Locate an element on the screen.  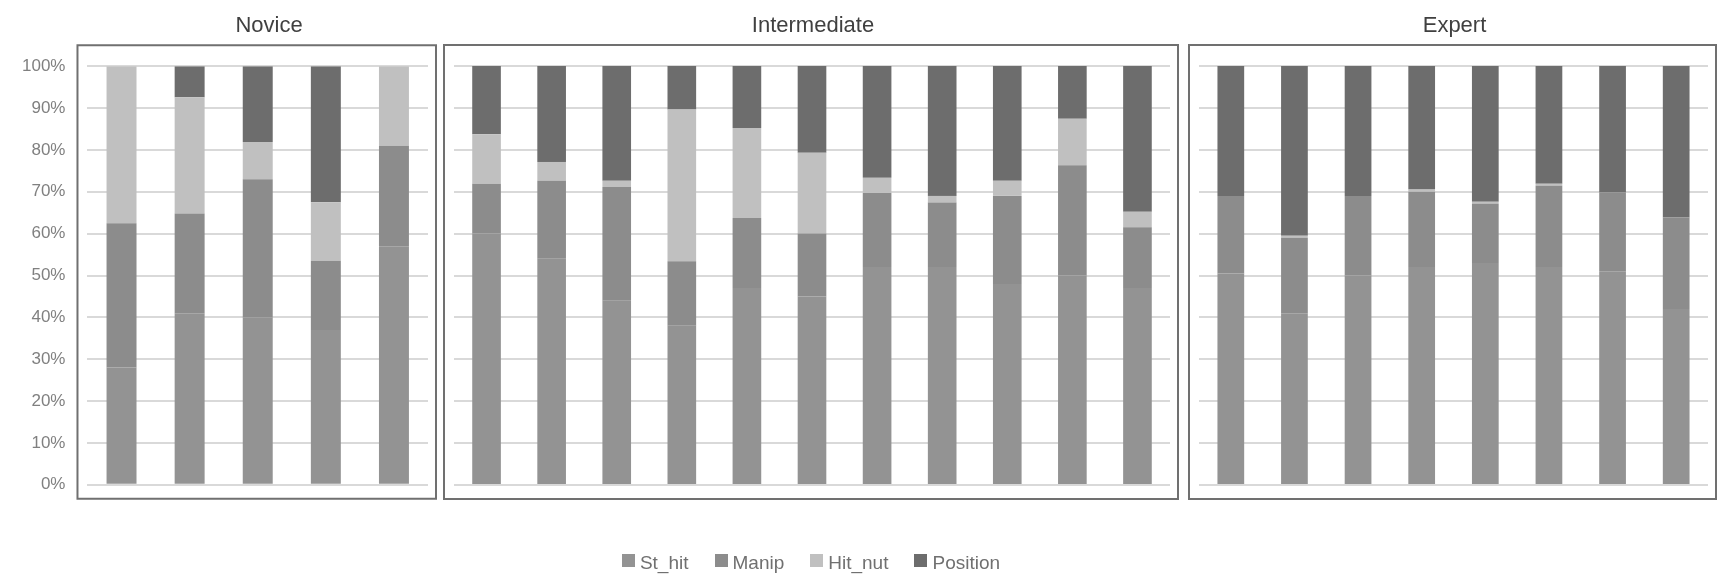
legend-label: Manip is located at coordinates (758, 563).